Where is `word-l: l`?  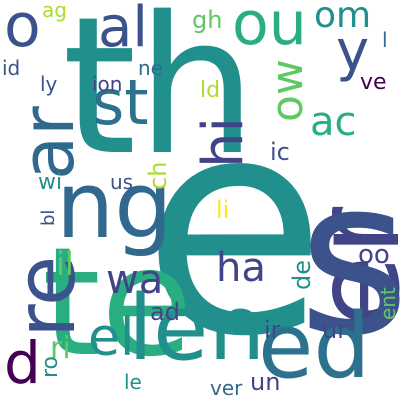
word-l: l is located at coordinates (385, 40).